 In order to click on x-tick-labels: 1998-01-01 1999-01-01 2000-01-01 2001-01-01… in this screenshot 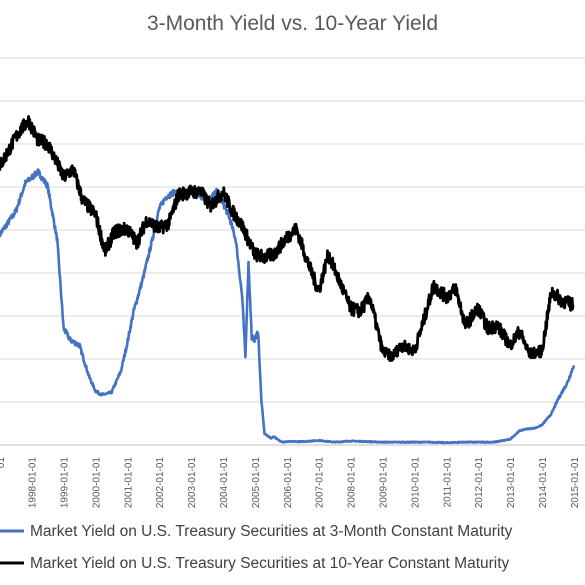, I will do `click(290, 483)`.